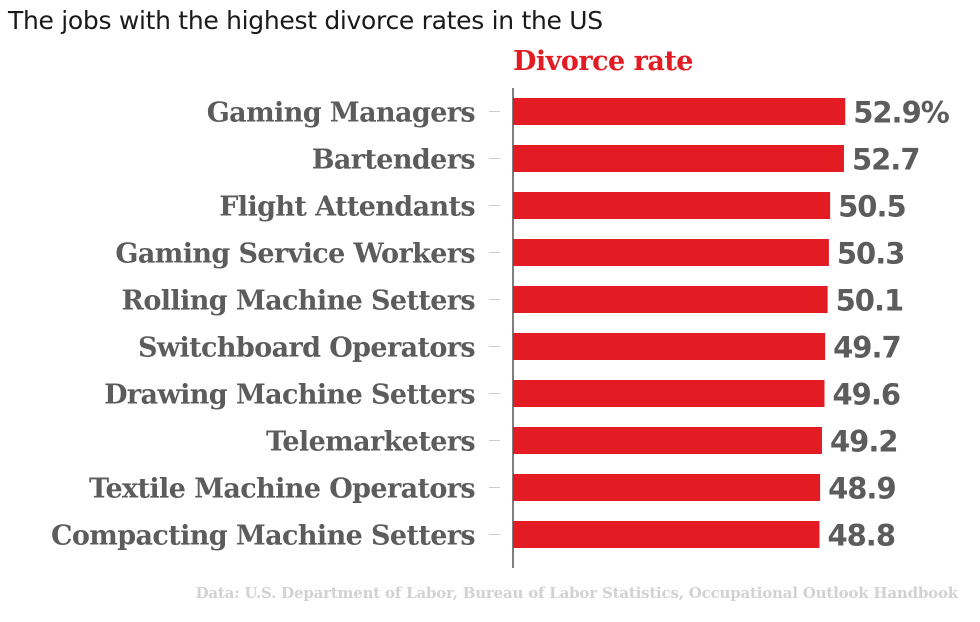 The height and width of the screenshot is (622, 980). What do you see at coordinates (370, 442) in the screenshot?
I see `category-label: Telemarketers` at bounding box center [370, 442].